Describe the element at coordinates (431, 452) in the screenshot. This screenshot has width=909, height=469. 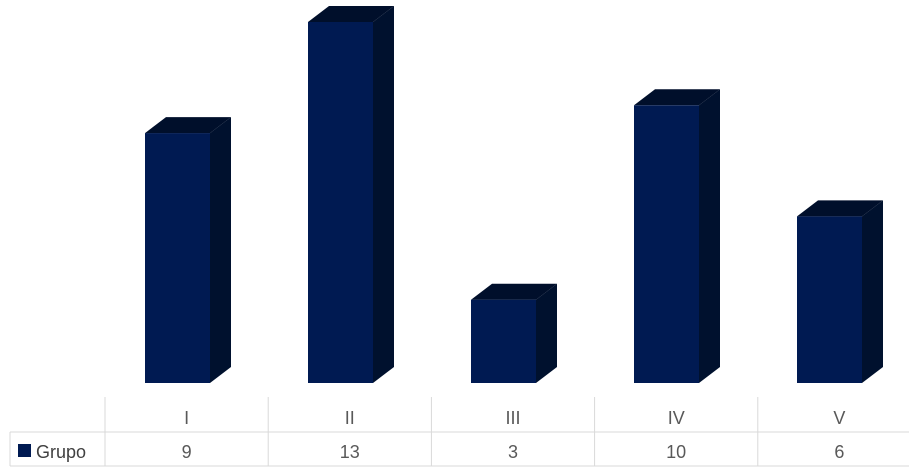
I see `data-table-row: Grupo 9 13 3 10 6` at that location.